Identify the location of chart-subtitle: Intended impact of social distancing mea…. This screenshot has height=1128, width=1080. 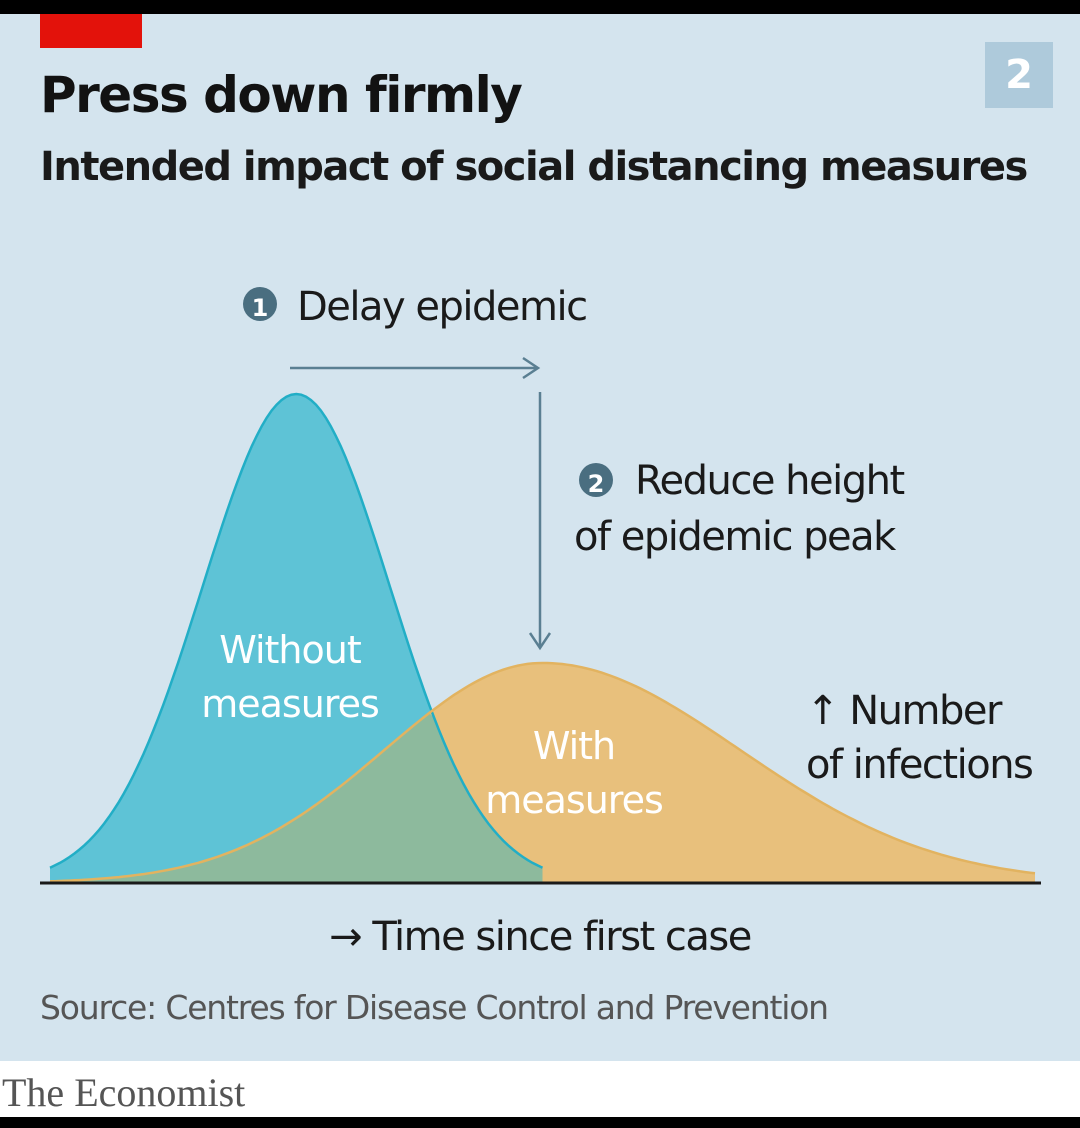
(534, 167).